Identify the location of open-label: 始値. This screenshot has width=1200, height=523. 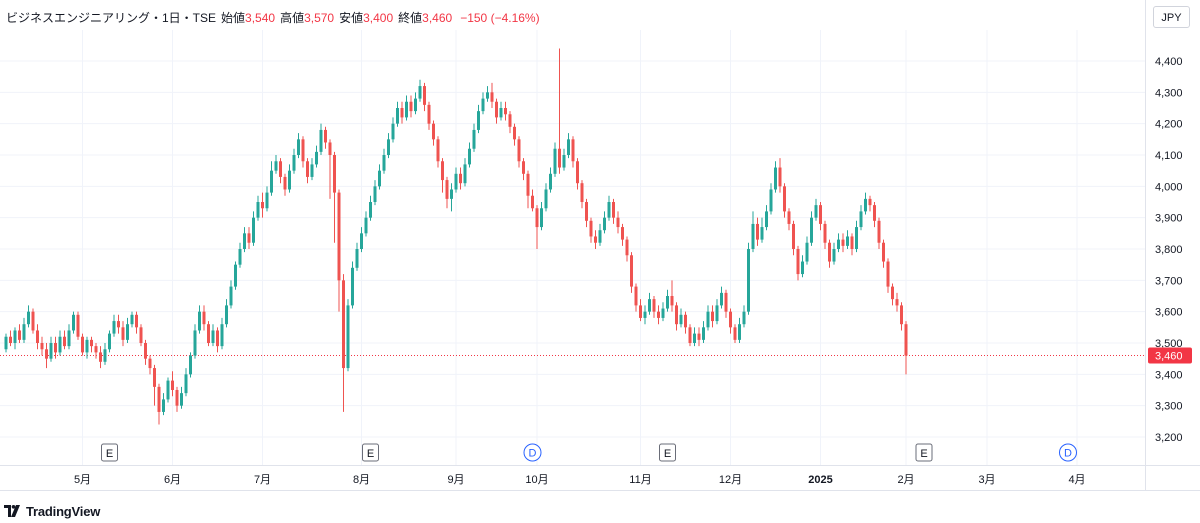
(233, 18).